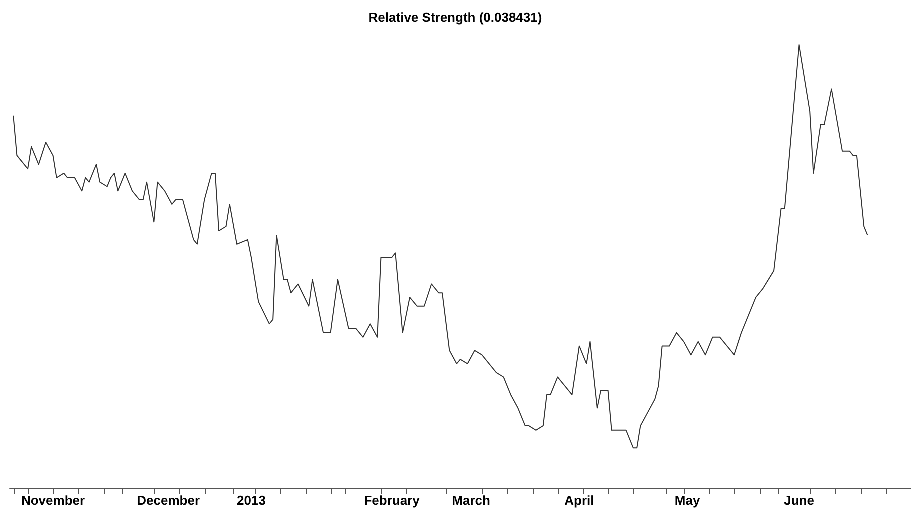 The width and height of the screenshot is (911, 516). I want to click on x-tick-label: 2013, so click(251, 500).